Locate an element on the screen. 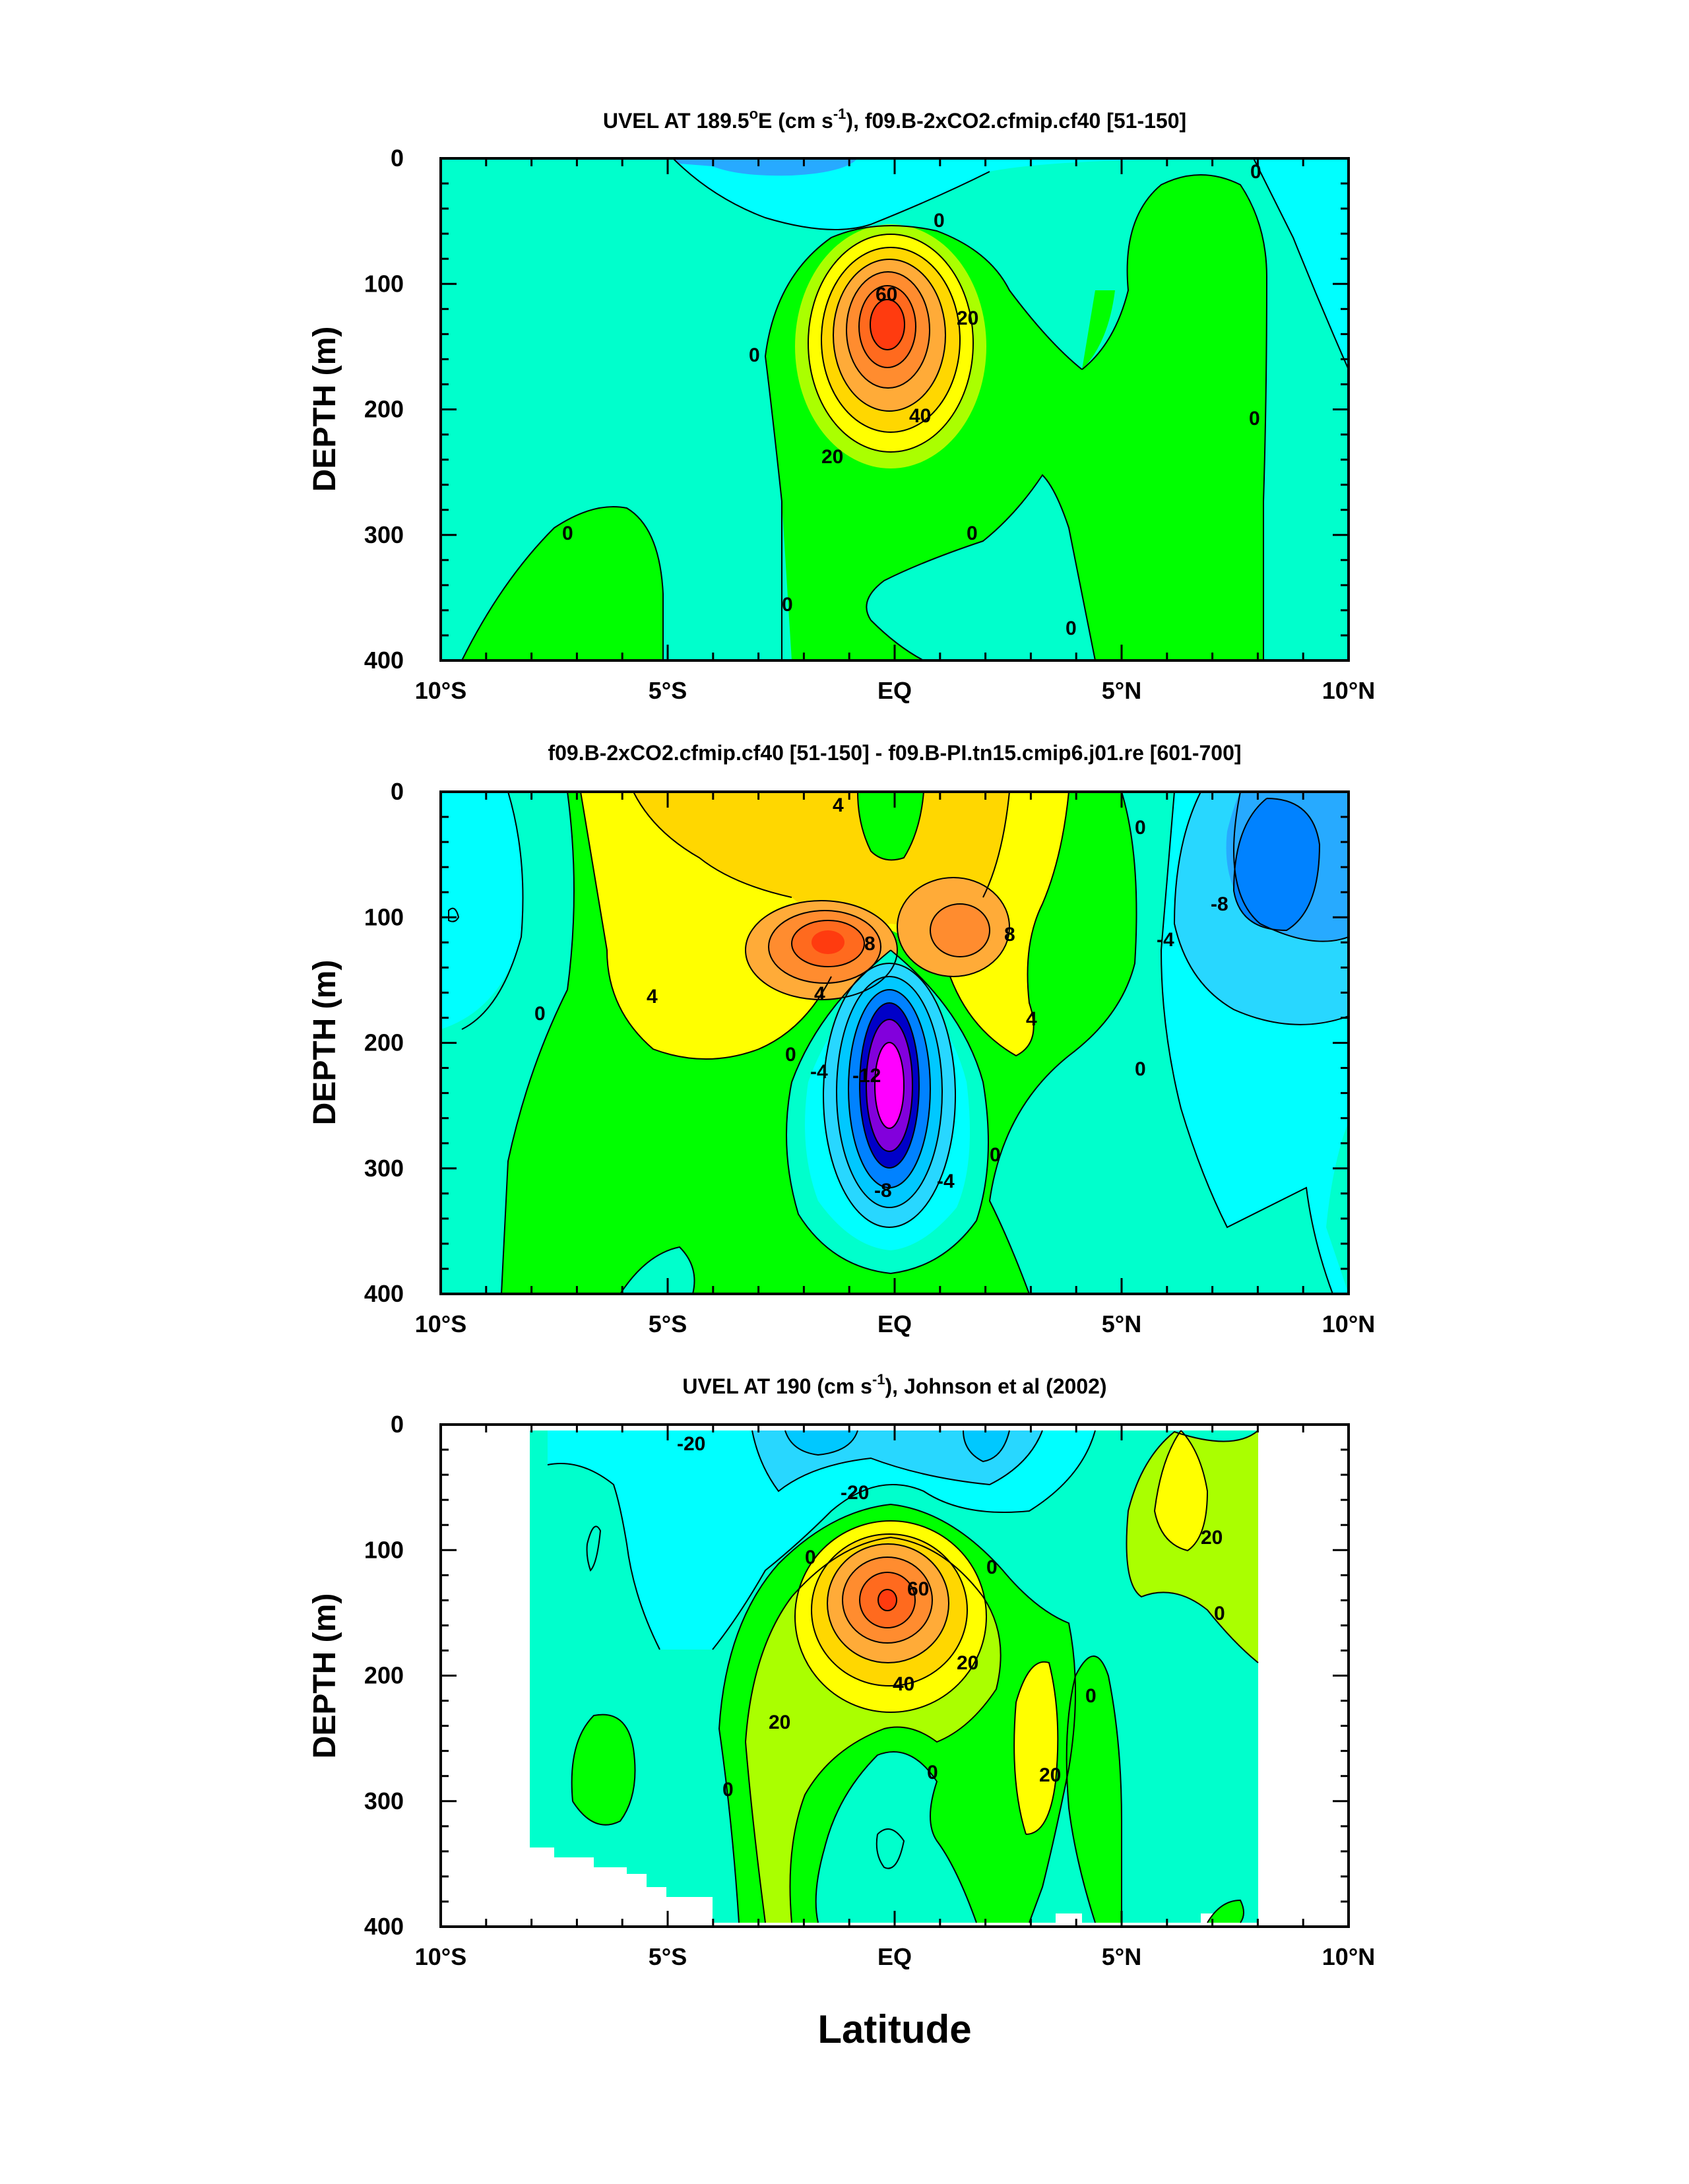 The width and height of the screenshot is (1689, 2184). contour-region-pos-west is located at coordinates (562, 583).